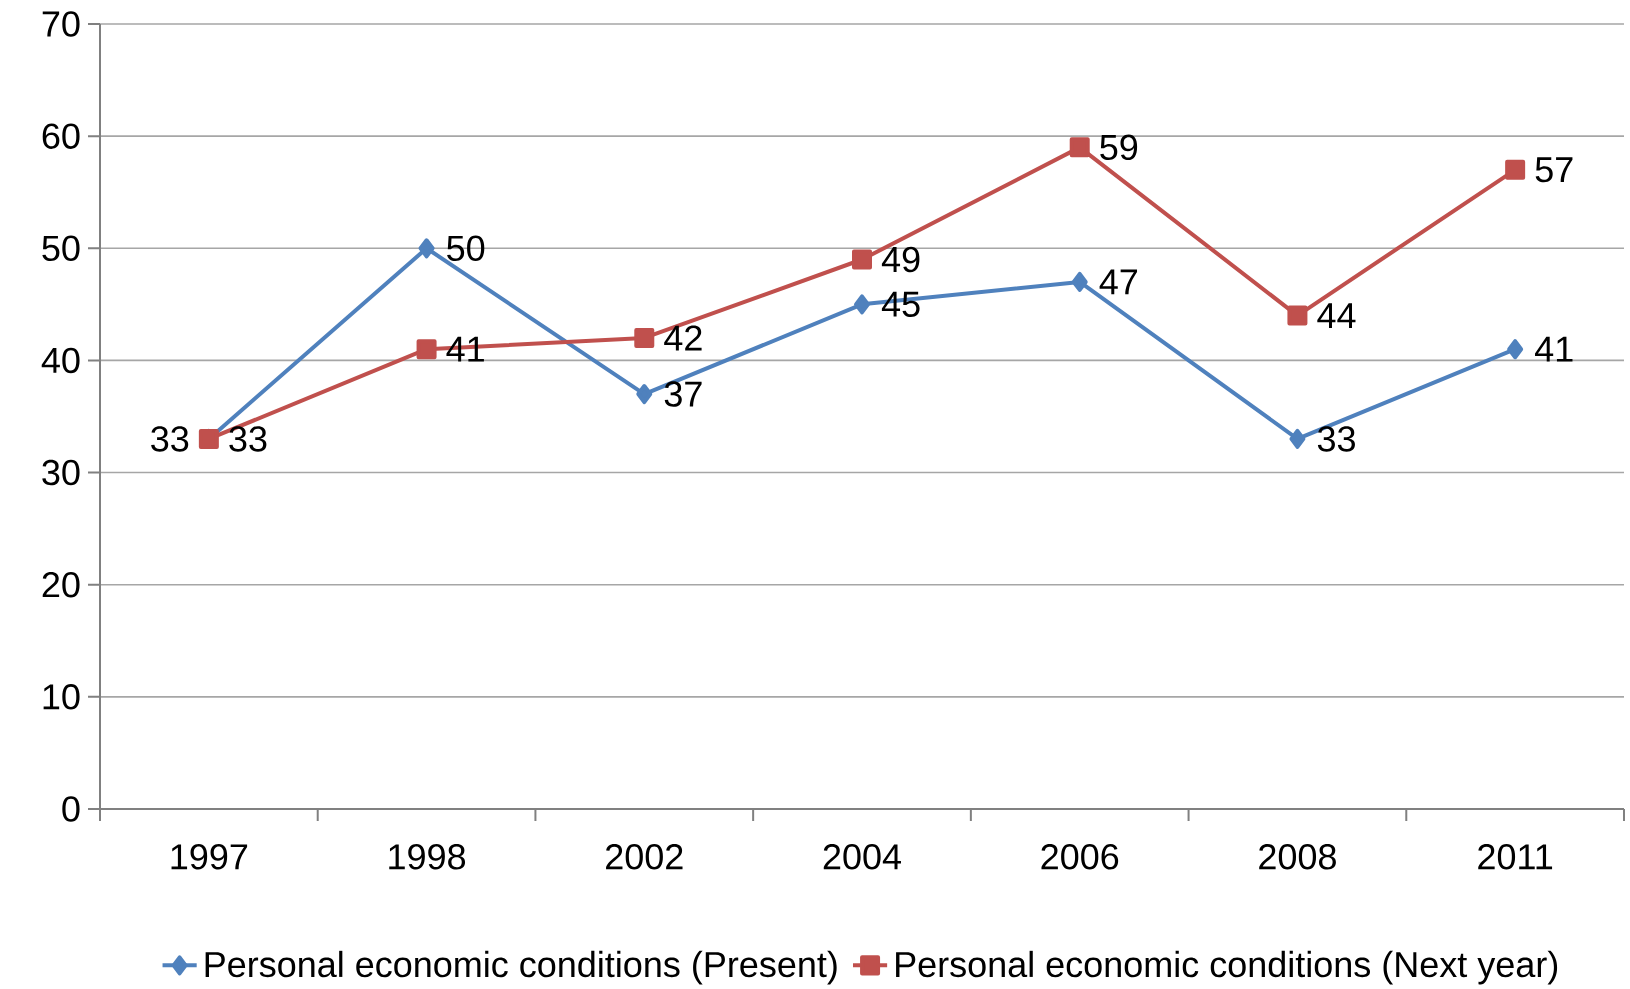  I want to click on y-tick-label: 70, so click(61, 24).